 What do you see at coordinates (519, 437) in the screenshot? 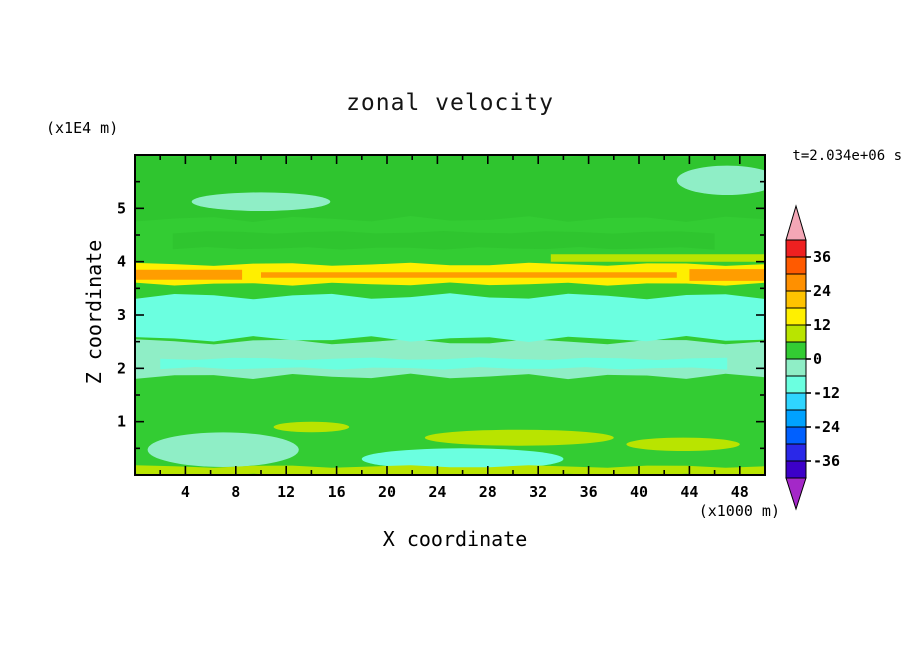
I see `contour-region-yellow-green-patch-mid` at bounding box center [519, 437].